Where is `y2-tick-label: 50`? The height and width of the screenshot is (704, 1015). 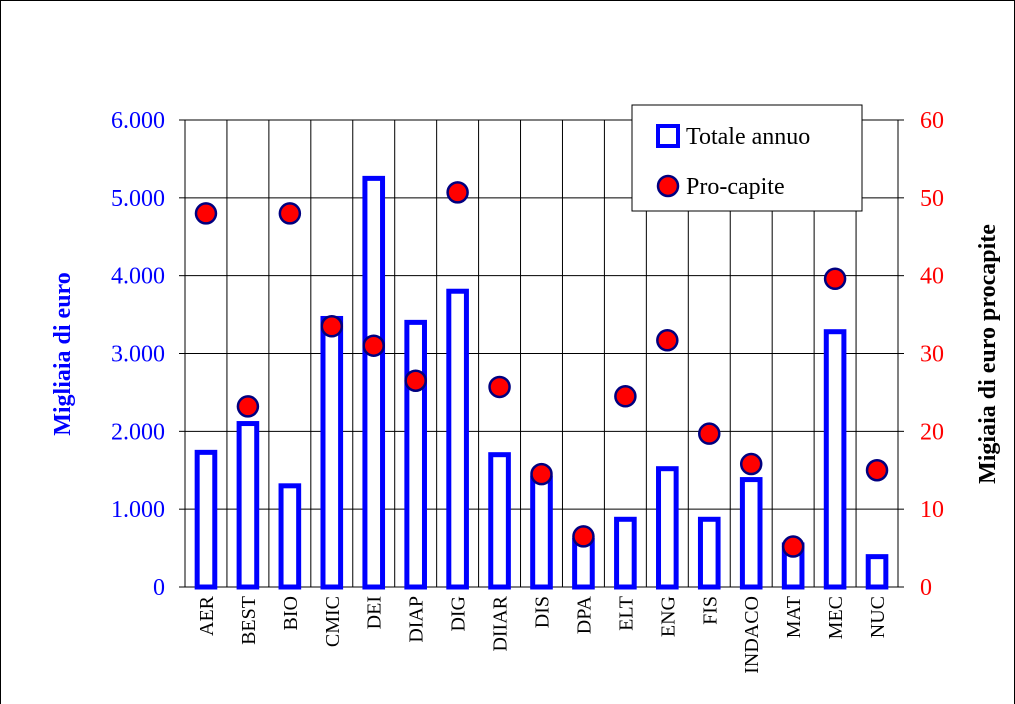
y2-tick-label: 50 is located at coordinates (932, 199).